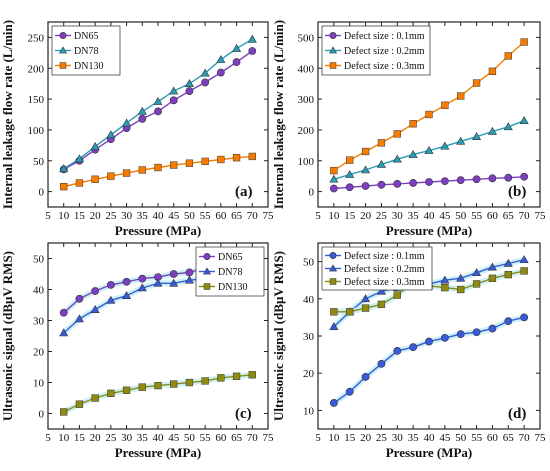  What do you see at coordinates (306, 131) in the screenshot?
I see `y-tick-label: 200` at bounding box center [306, 131].